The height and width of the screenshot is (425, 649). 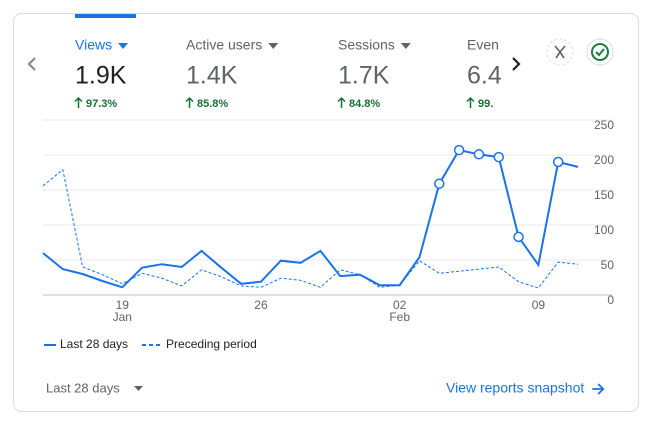 I want to click on tab-label: Active users, so click(x=224, y=45).